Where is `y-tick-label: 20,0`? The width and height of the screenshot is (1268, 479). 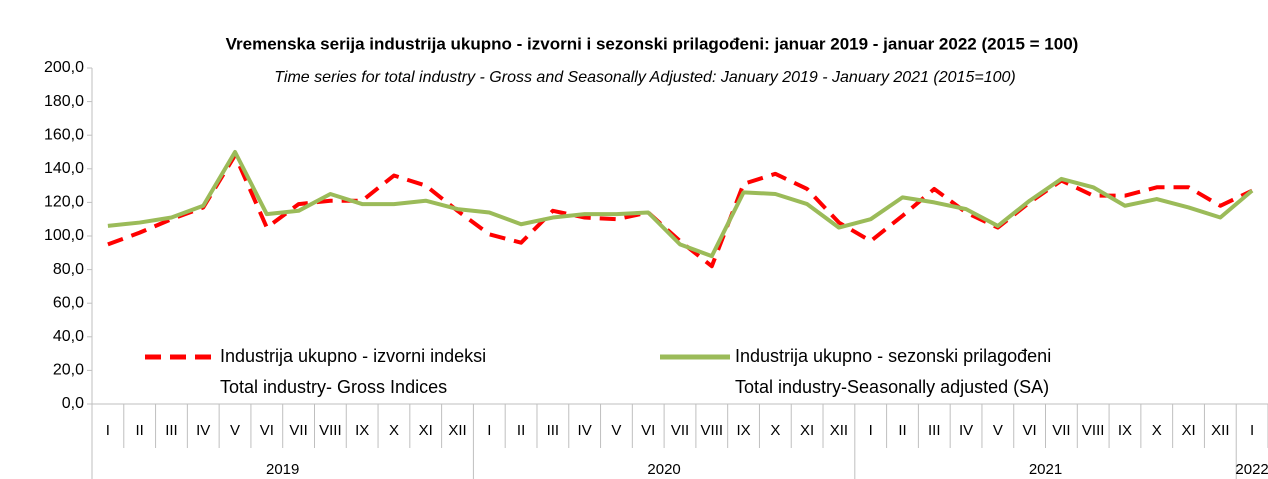
y-tick-label: 20,0 is located at coordinates (68, 370).